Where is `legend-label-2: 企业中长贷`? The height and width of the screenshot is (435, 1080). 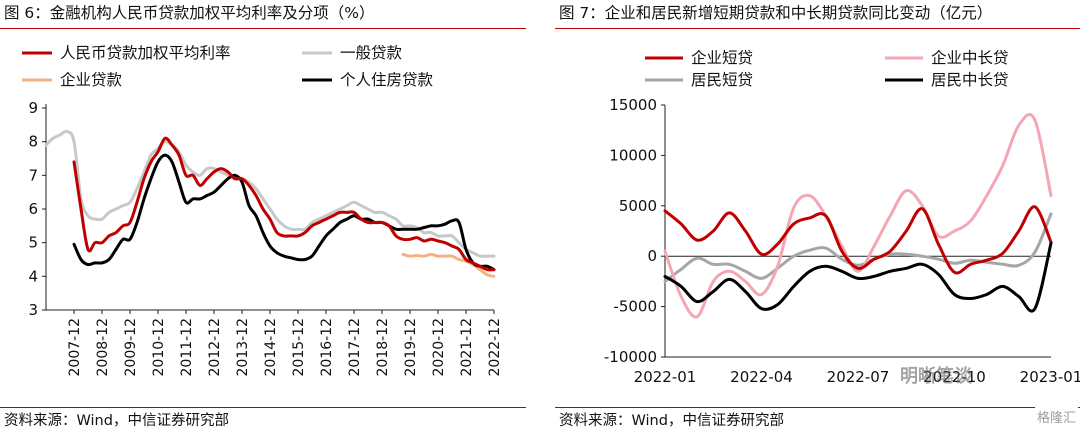 legend-label-2: 企业中长贷 is located at coordinates (970, 58).